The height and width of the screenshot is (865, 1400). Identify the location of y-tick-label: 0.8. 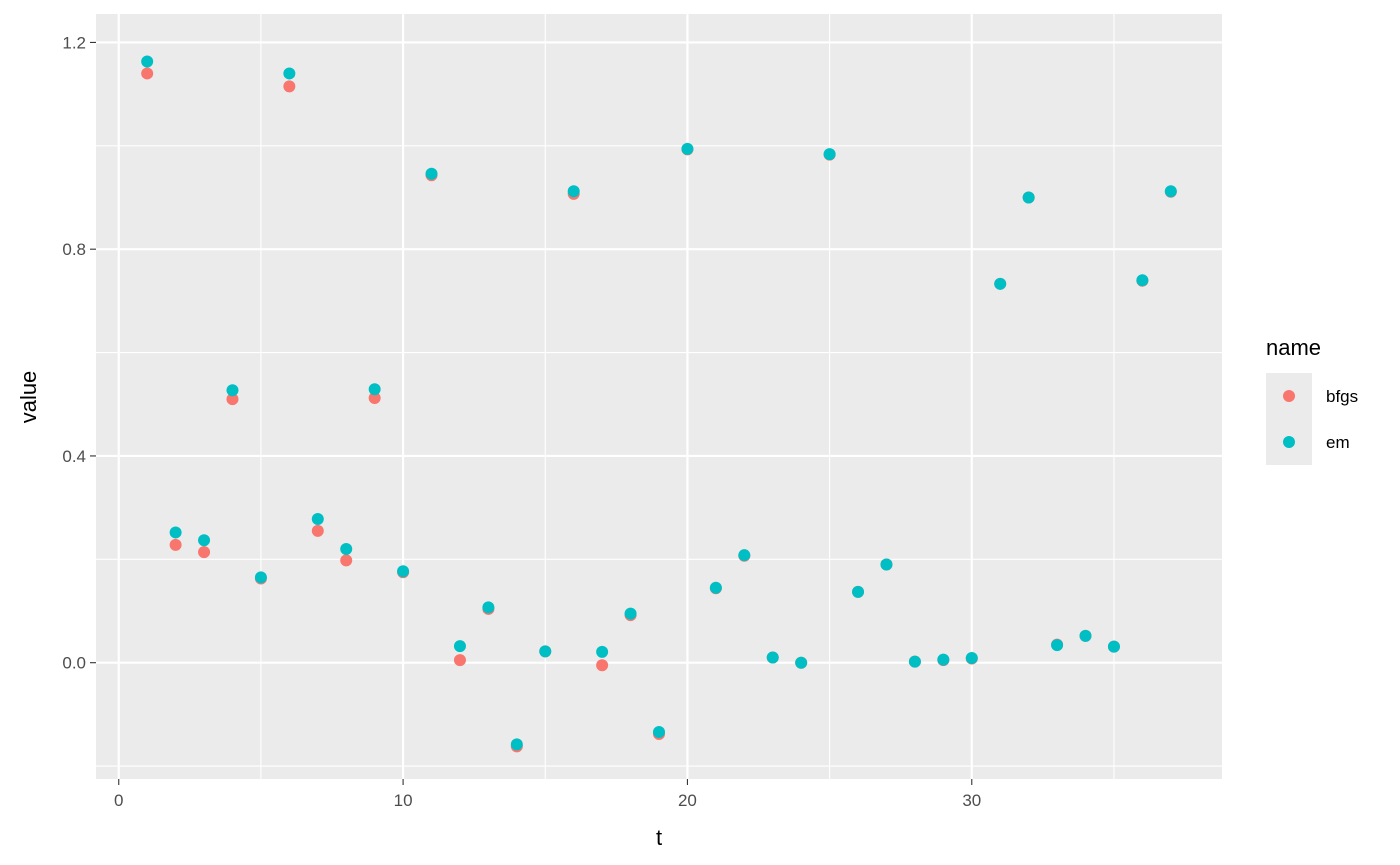
(74, 249).